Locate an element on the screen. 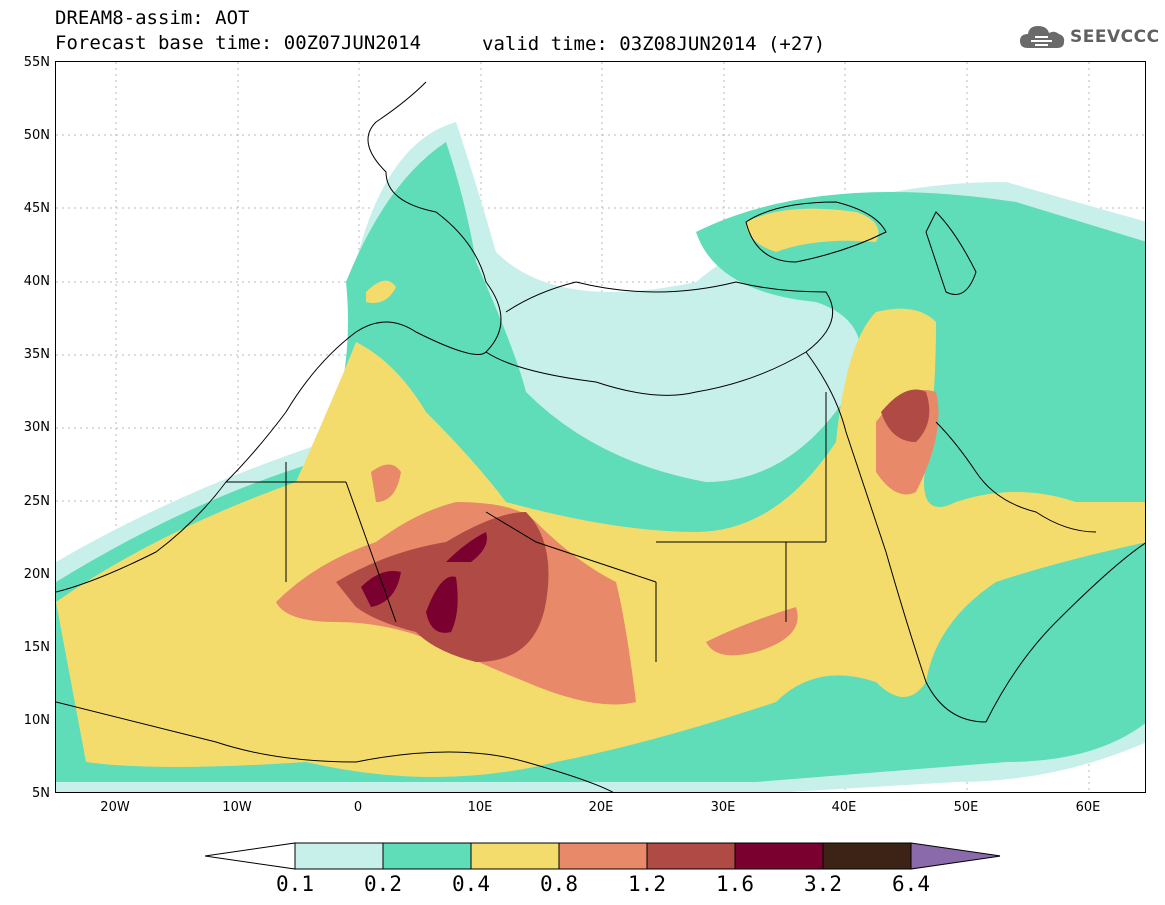 This screenshot has width=1165, height=905. logo-text: SEEVCCC is located at coordinates (1115, 37).